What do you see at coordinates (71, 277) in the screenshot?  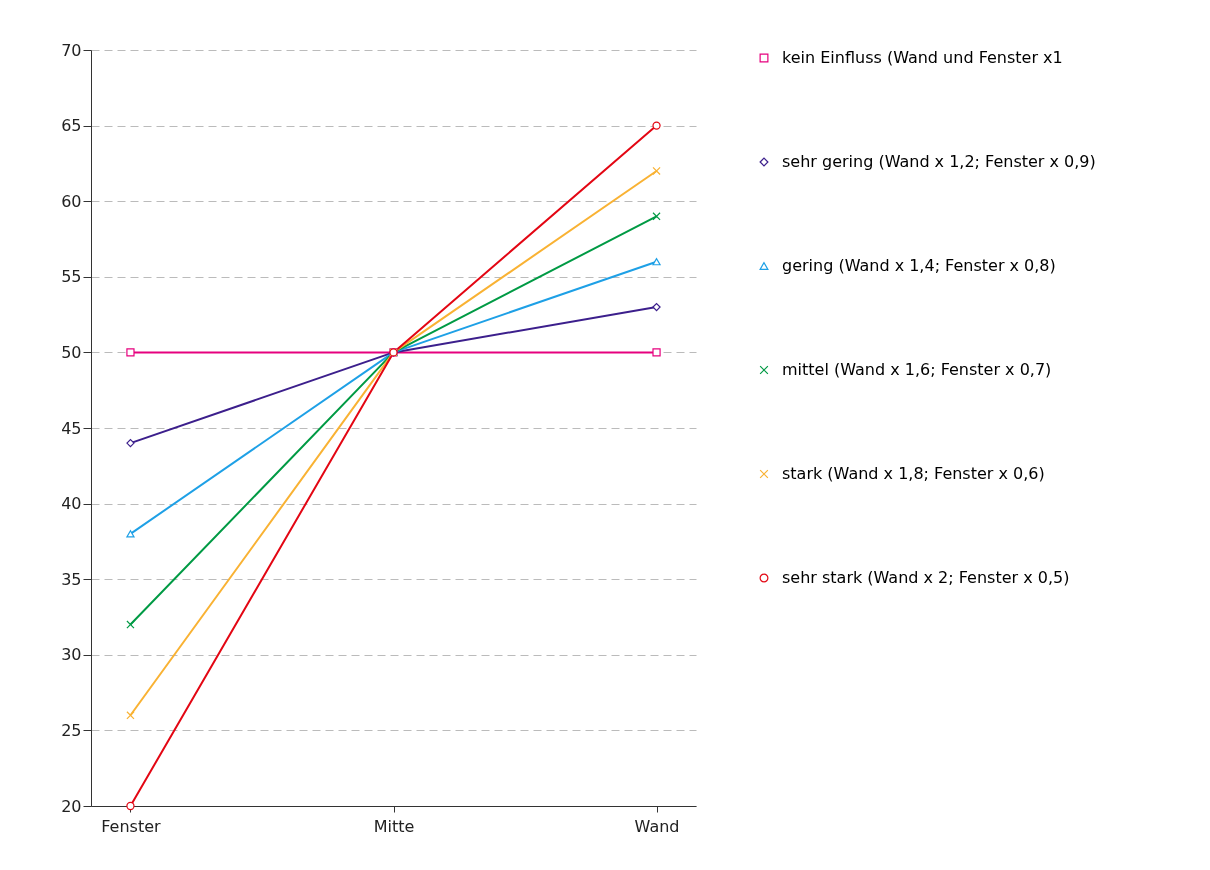 I see `y-tick-label: 55` at bounding box center [71, 277].